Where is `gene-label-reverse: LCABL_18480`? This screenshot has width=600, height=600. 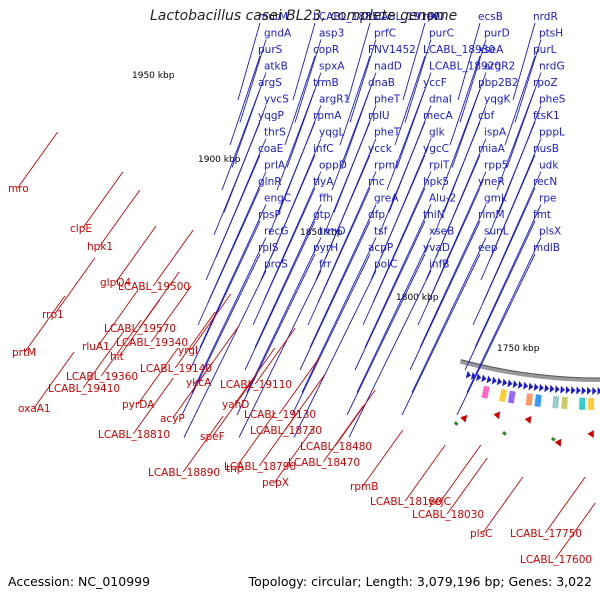 gene-label-reverse: LCABL_18480 is located at coordinates (336, 447).